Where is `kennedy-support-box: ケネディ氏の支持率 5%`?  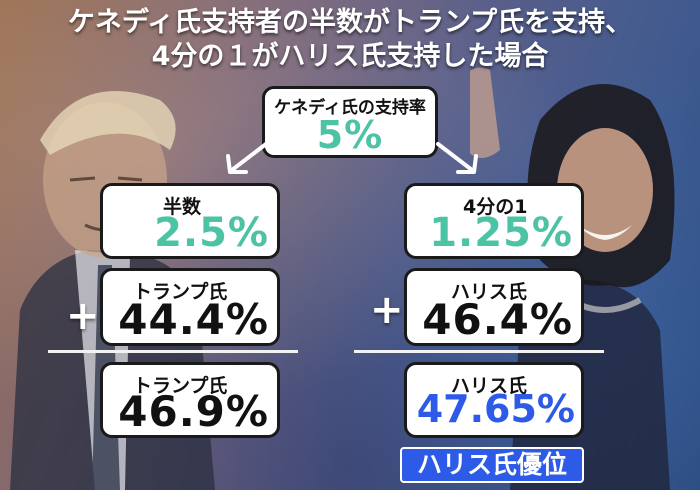 kennedy-support-box: ケネディ氏の支持率 5% is located at coordinates (350, 122).